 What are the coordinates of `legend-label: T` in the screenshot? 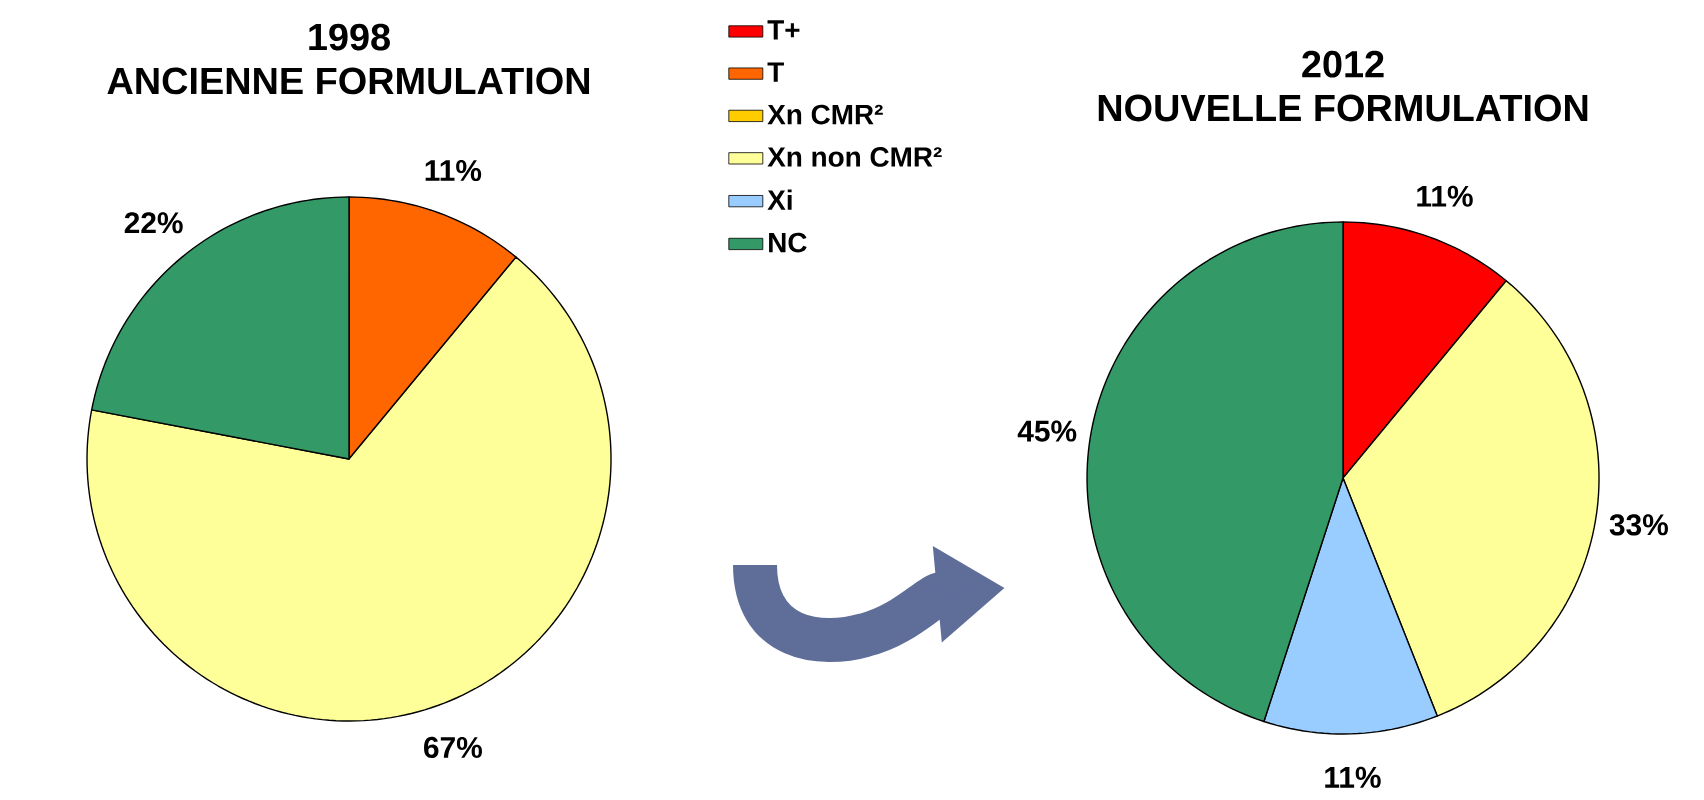 It's located at (775, 72).